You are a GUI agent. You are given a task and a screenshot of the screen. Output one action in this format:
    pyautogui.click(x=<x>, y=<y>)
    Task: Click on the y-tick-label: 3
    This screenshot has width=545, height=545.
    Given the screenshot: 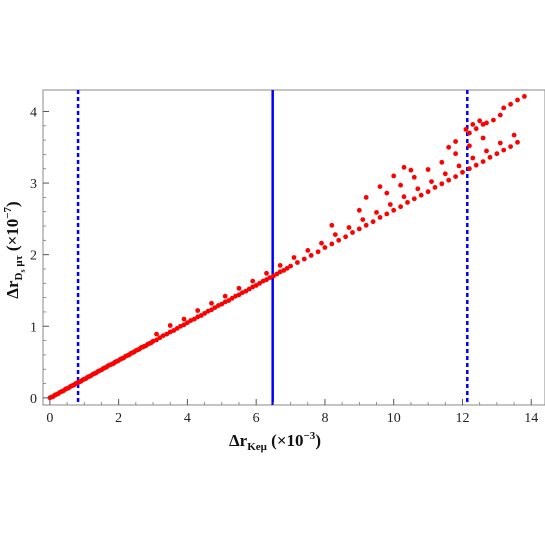 What is the action you would take?
    pyautogui.click(x=33, y=184)
    